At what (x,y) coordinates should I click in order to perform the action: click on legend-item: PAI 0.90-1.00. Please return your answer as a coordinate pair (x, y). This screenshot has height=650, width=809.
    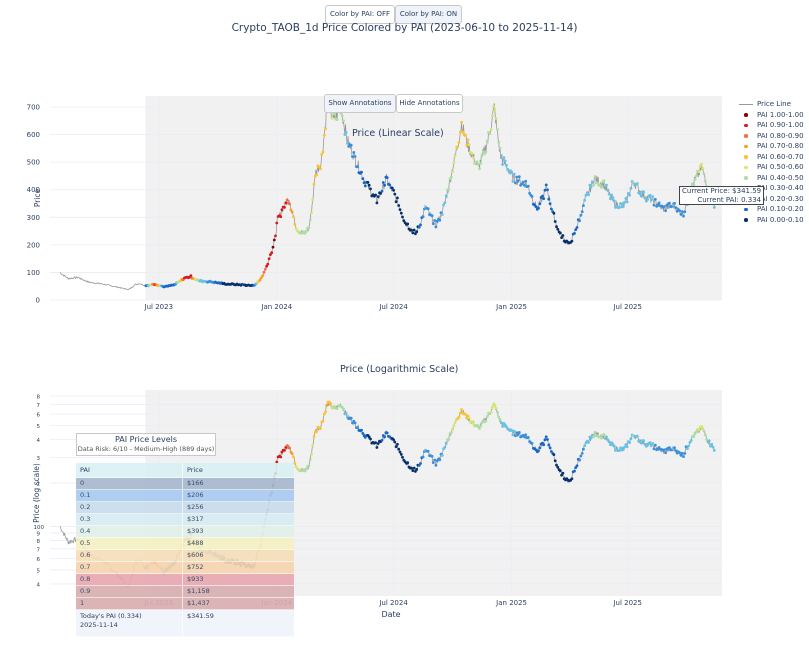
    Looking at the image, I should click on (770, 125).